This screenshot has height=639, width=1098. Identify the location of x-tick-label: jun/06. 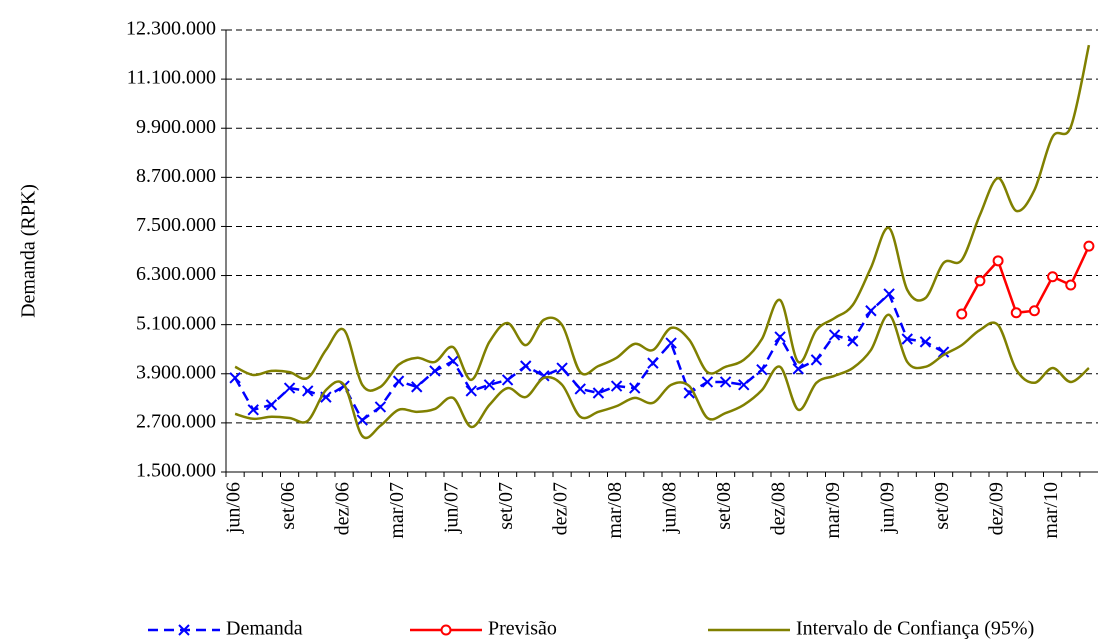
(234, 508).